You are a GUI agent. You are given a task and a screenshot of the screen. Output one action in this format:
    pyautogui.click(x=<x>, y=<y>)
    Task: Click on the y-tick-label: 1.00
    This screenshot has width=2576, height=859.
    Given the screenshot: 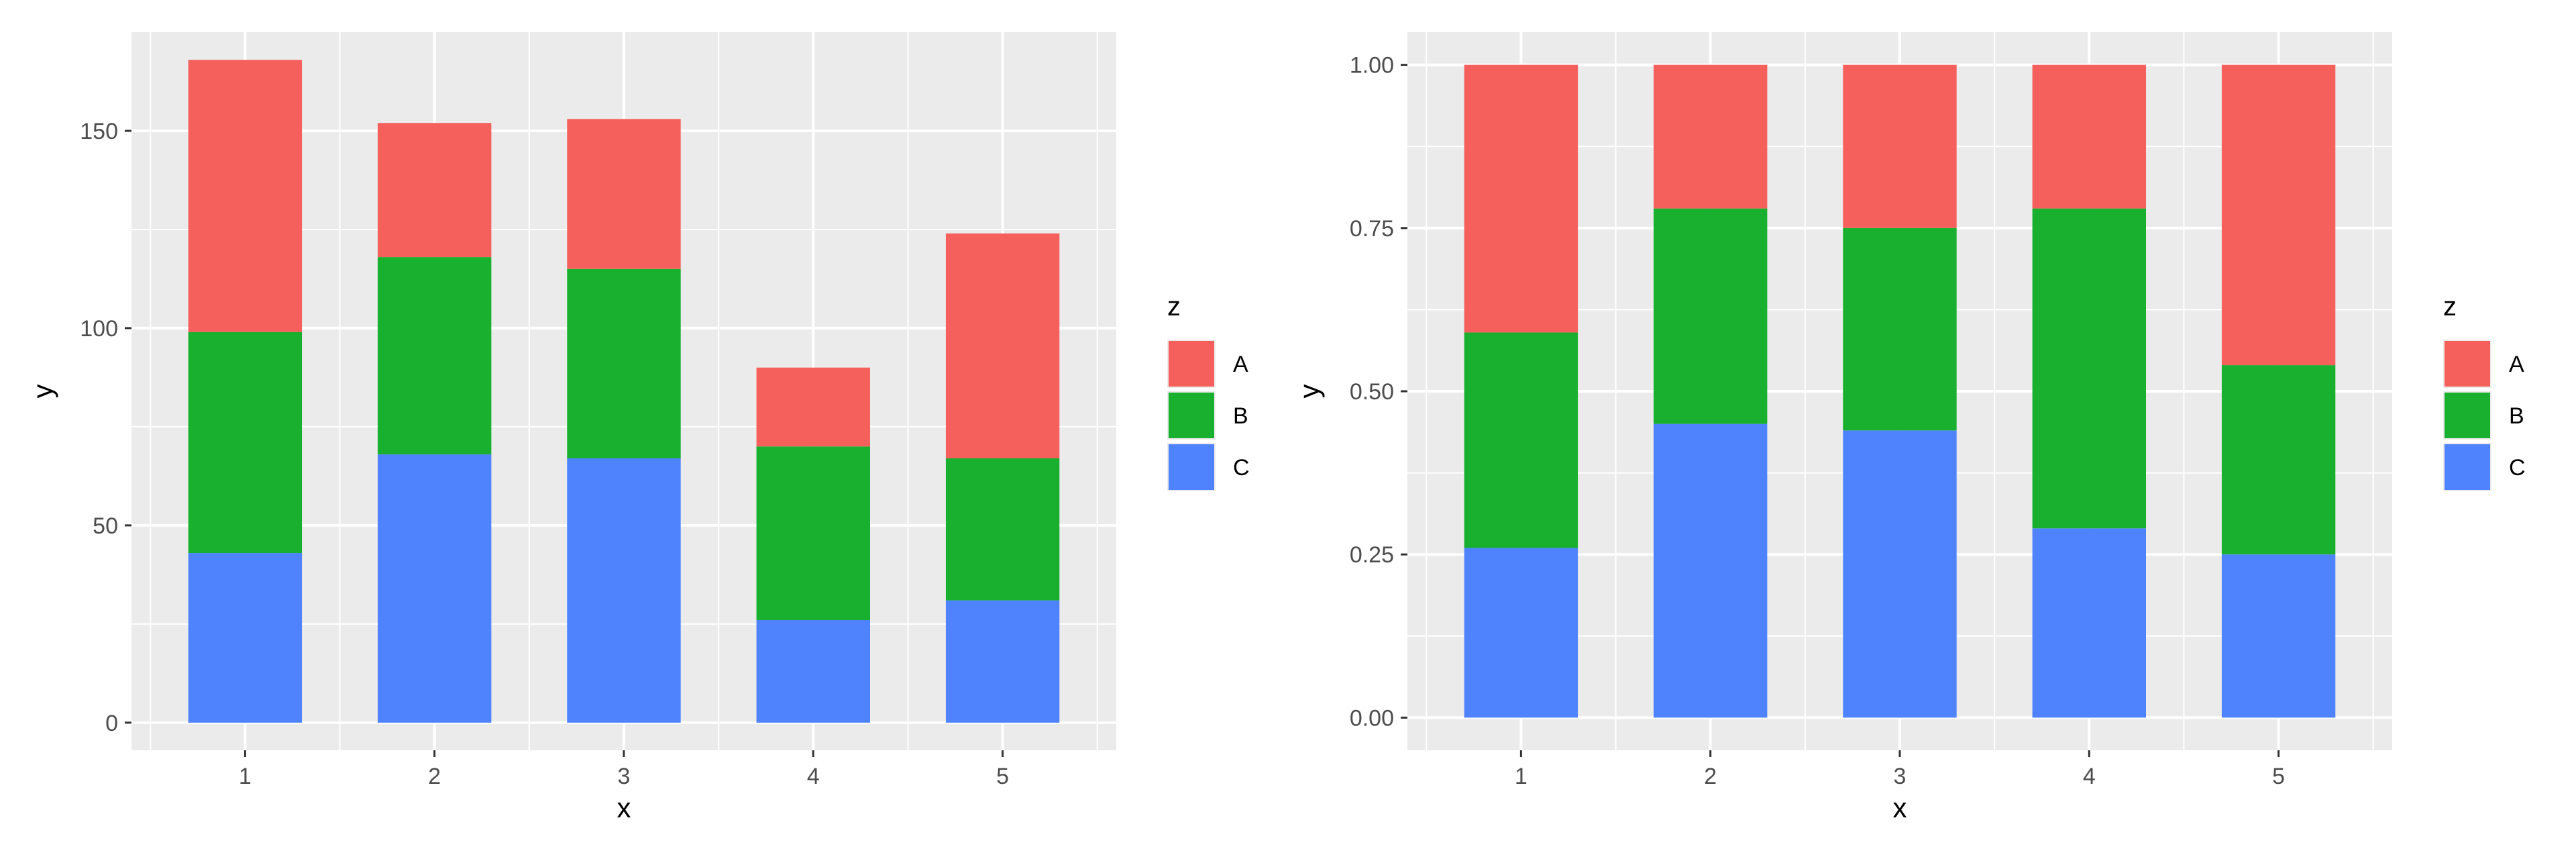 What is the action you would take?
    pyautogui.click(x=1372, y=66)
    